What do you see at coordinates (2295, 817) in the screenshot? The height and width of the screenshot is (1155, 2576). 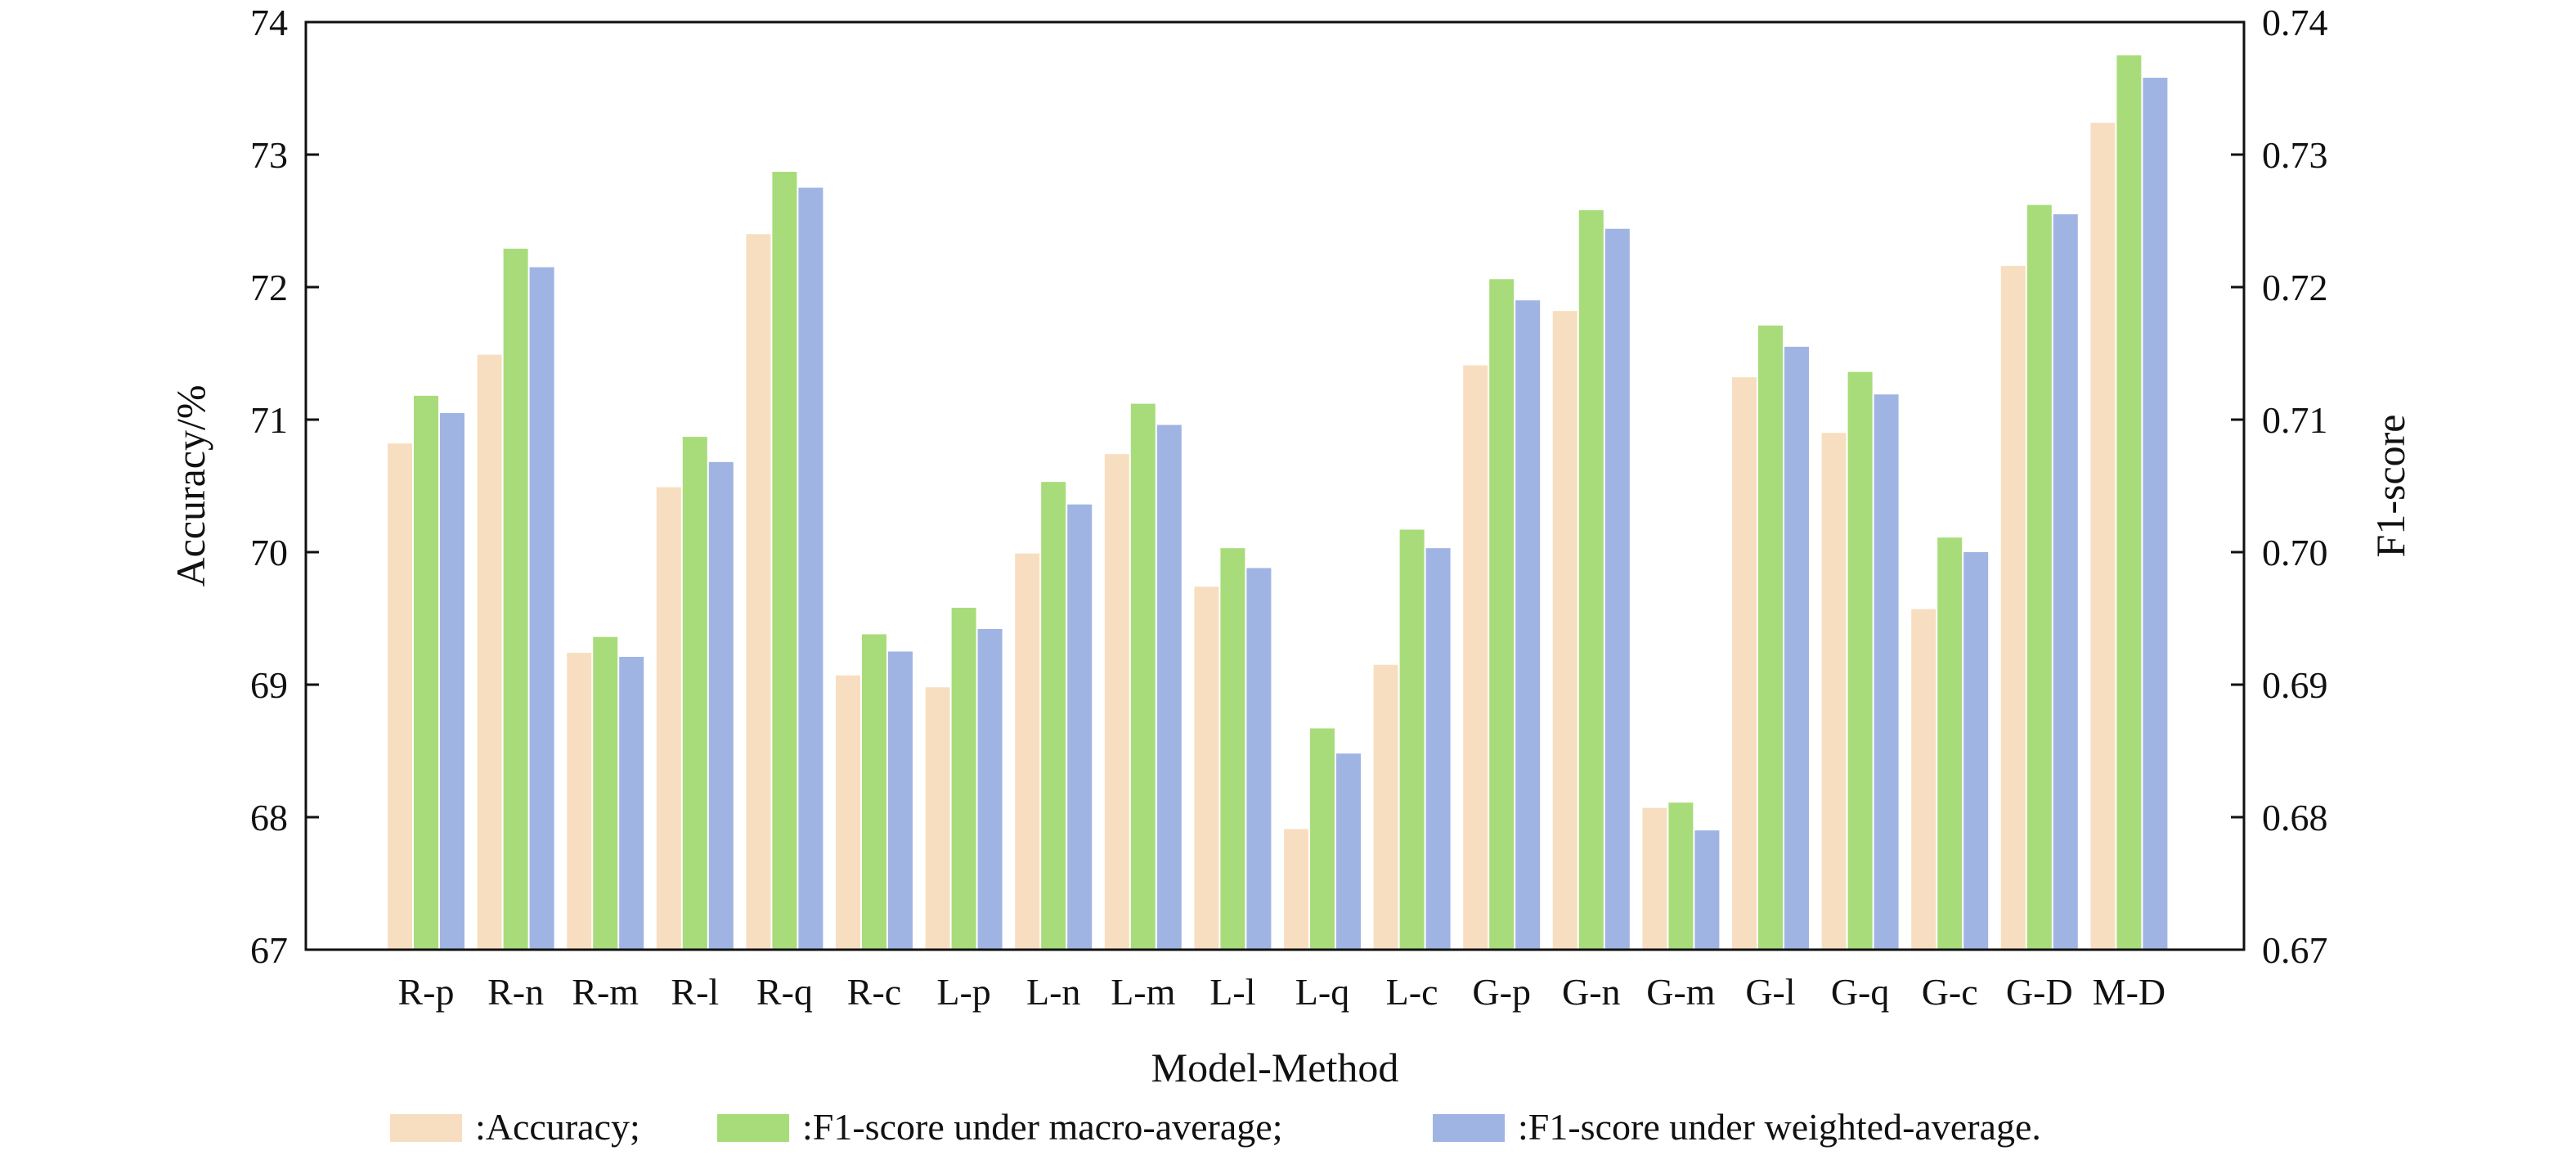 I see `y-tick-label-right: 0.68` at bounding box center [2295, 817].